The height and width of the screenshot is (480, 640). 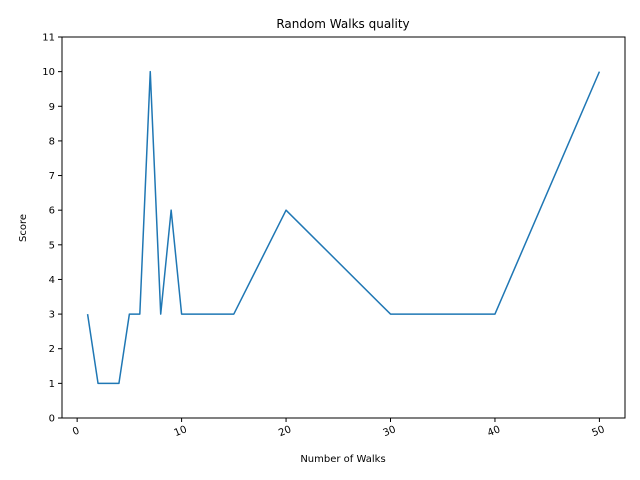 I want to click on y-tick-label: 10, so click(x=48, y=72).